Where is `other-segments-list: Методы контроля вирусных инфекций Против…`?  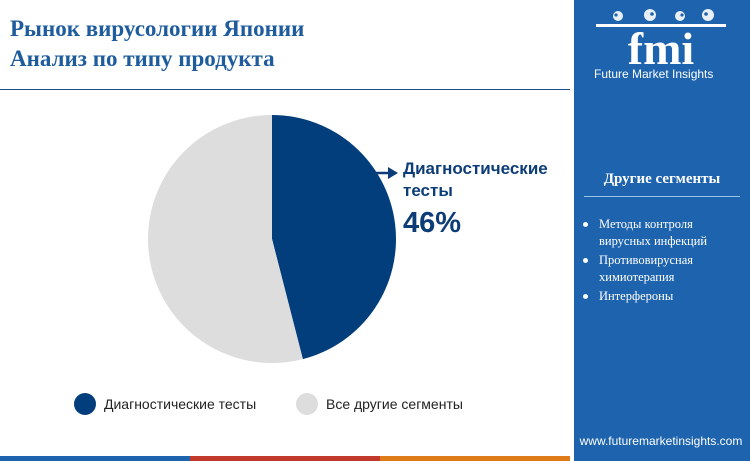 other-segments-list: Методы контроля вирусных инфекций Против… is located at coordinates (662, 261).